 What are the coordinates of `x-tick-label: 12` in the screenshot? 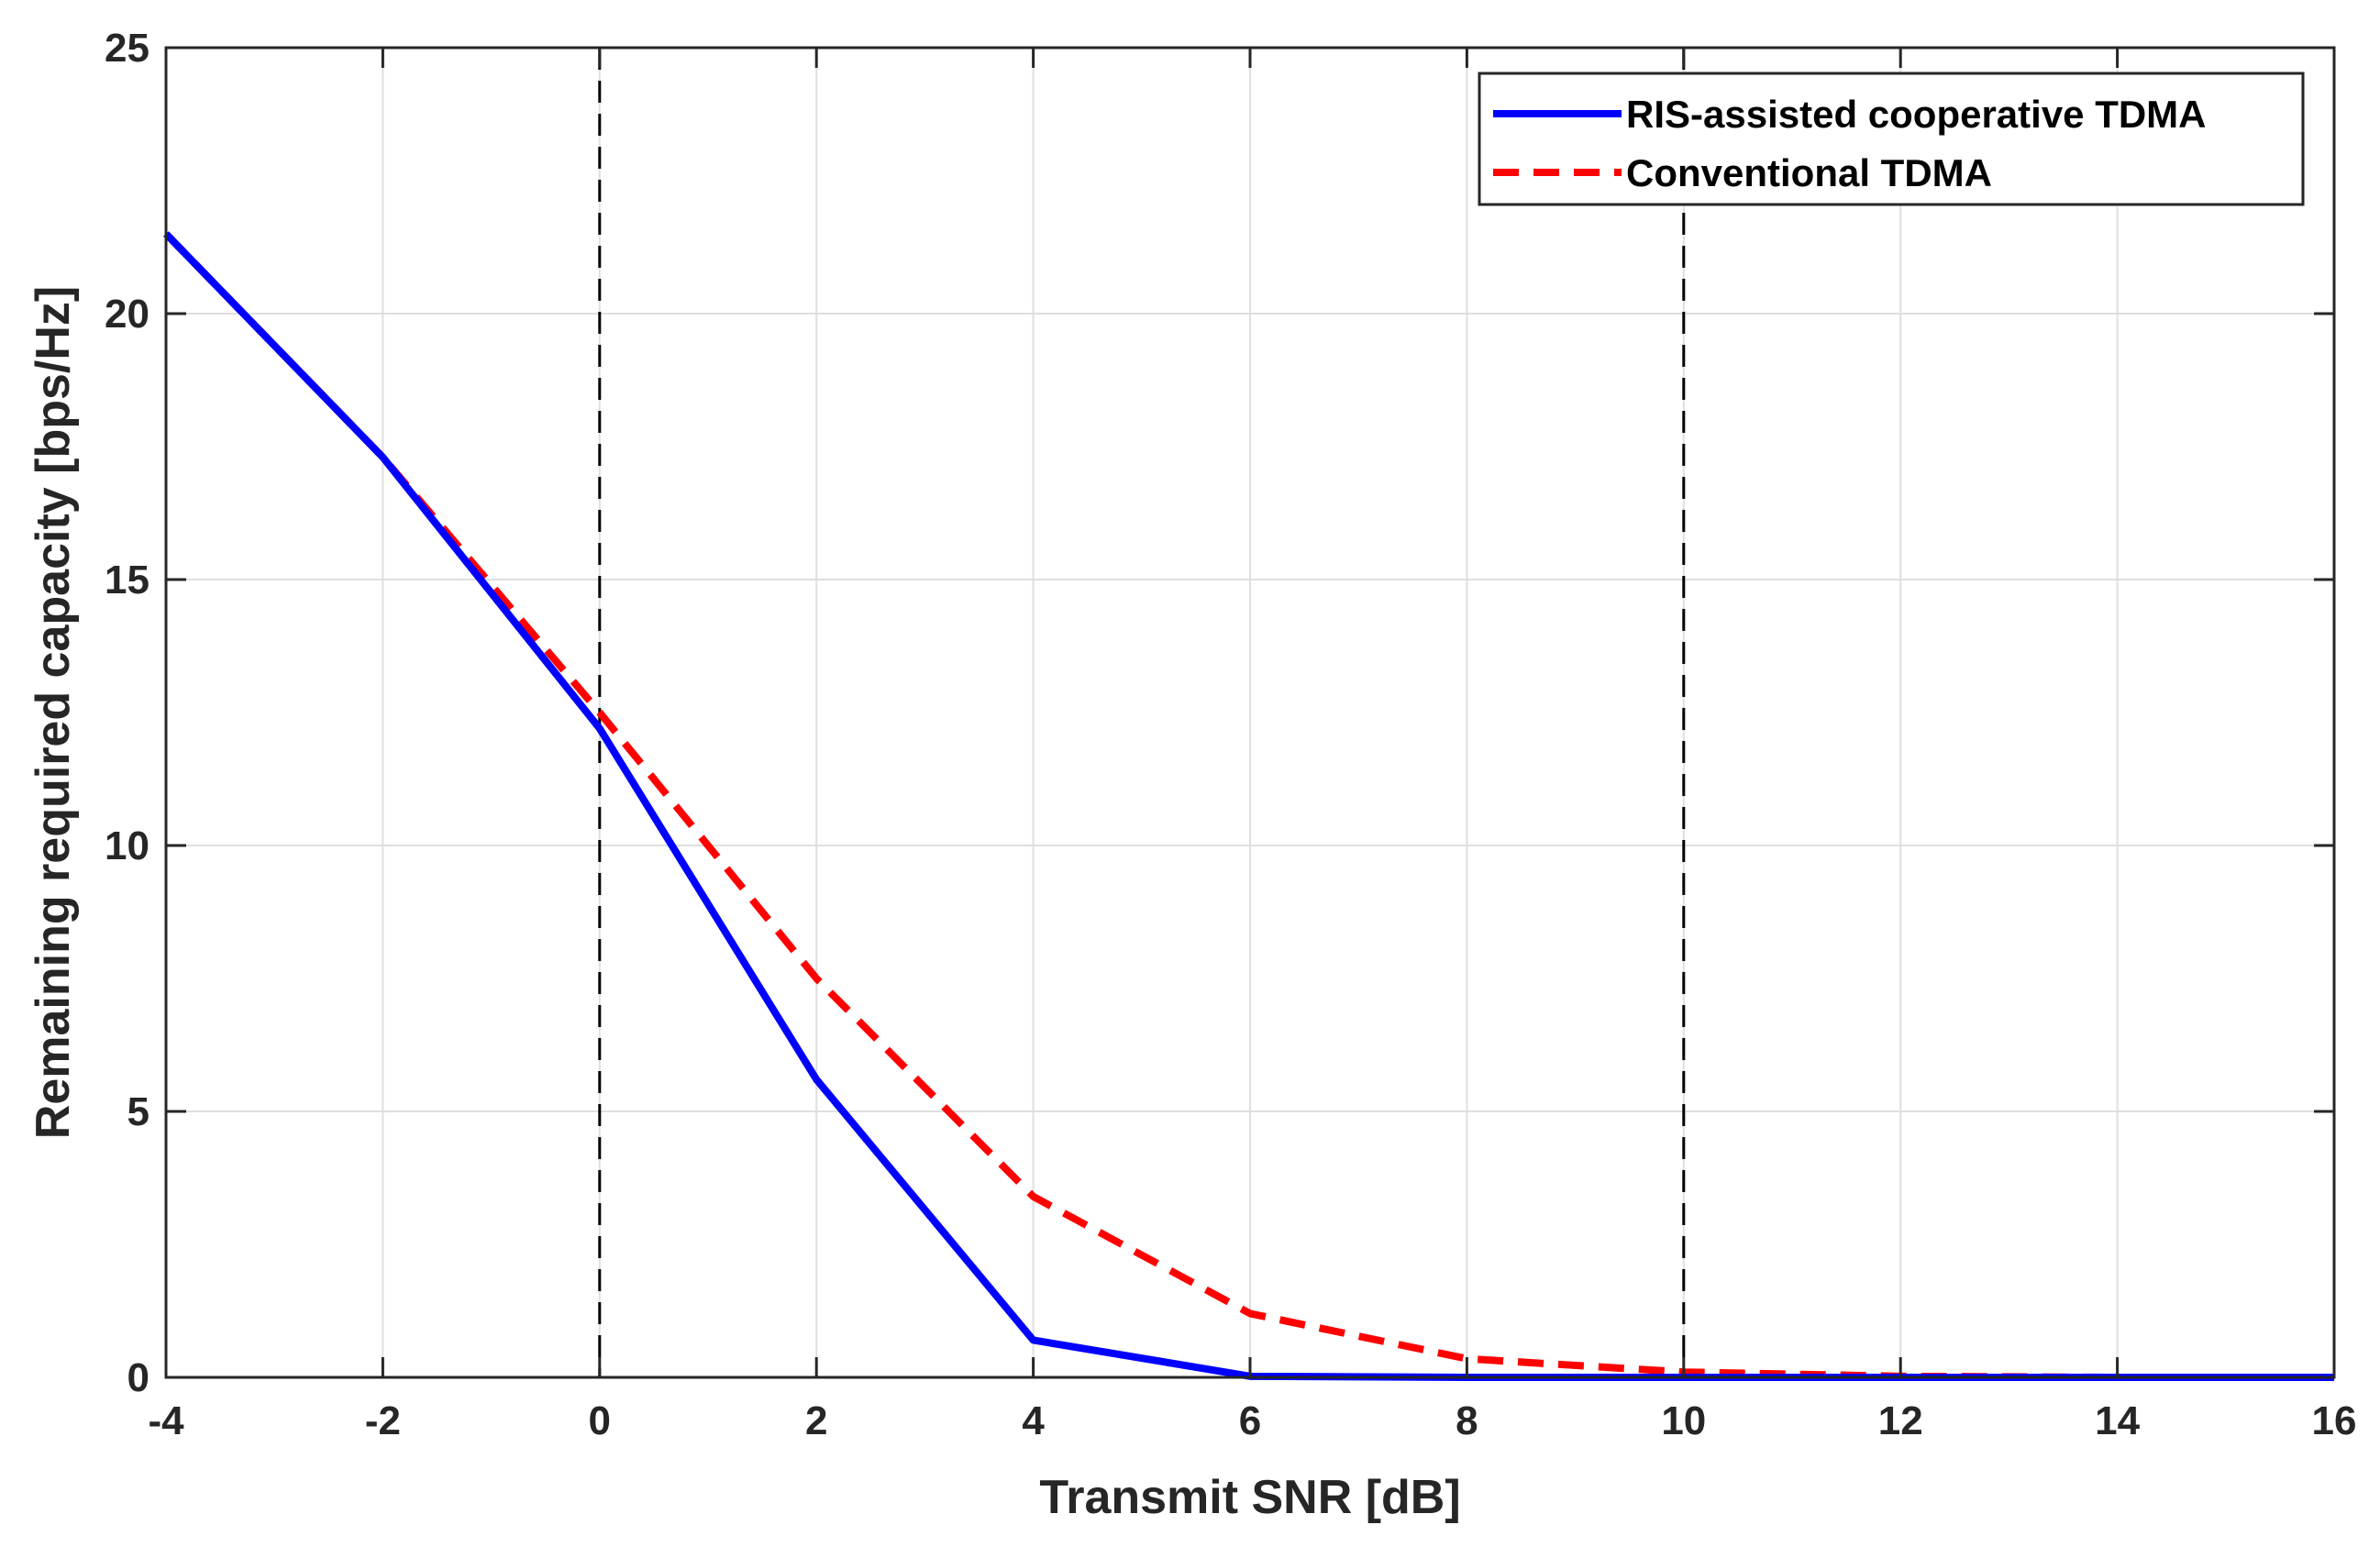 It's located at (1900, 1420).